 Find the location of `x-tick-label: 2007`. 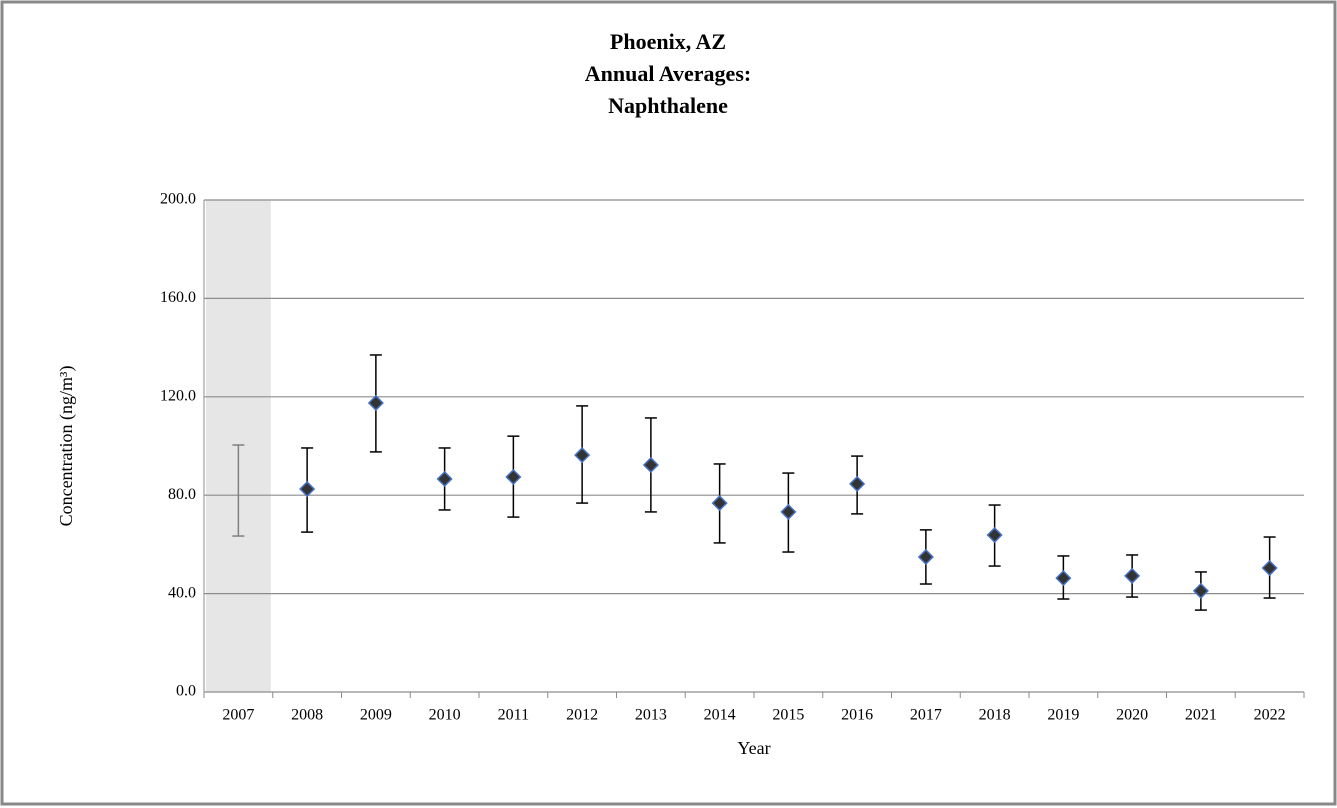

x-tick-label: 2007 is located at coordinates (238, 715).